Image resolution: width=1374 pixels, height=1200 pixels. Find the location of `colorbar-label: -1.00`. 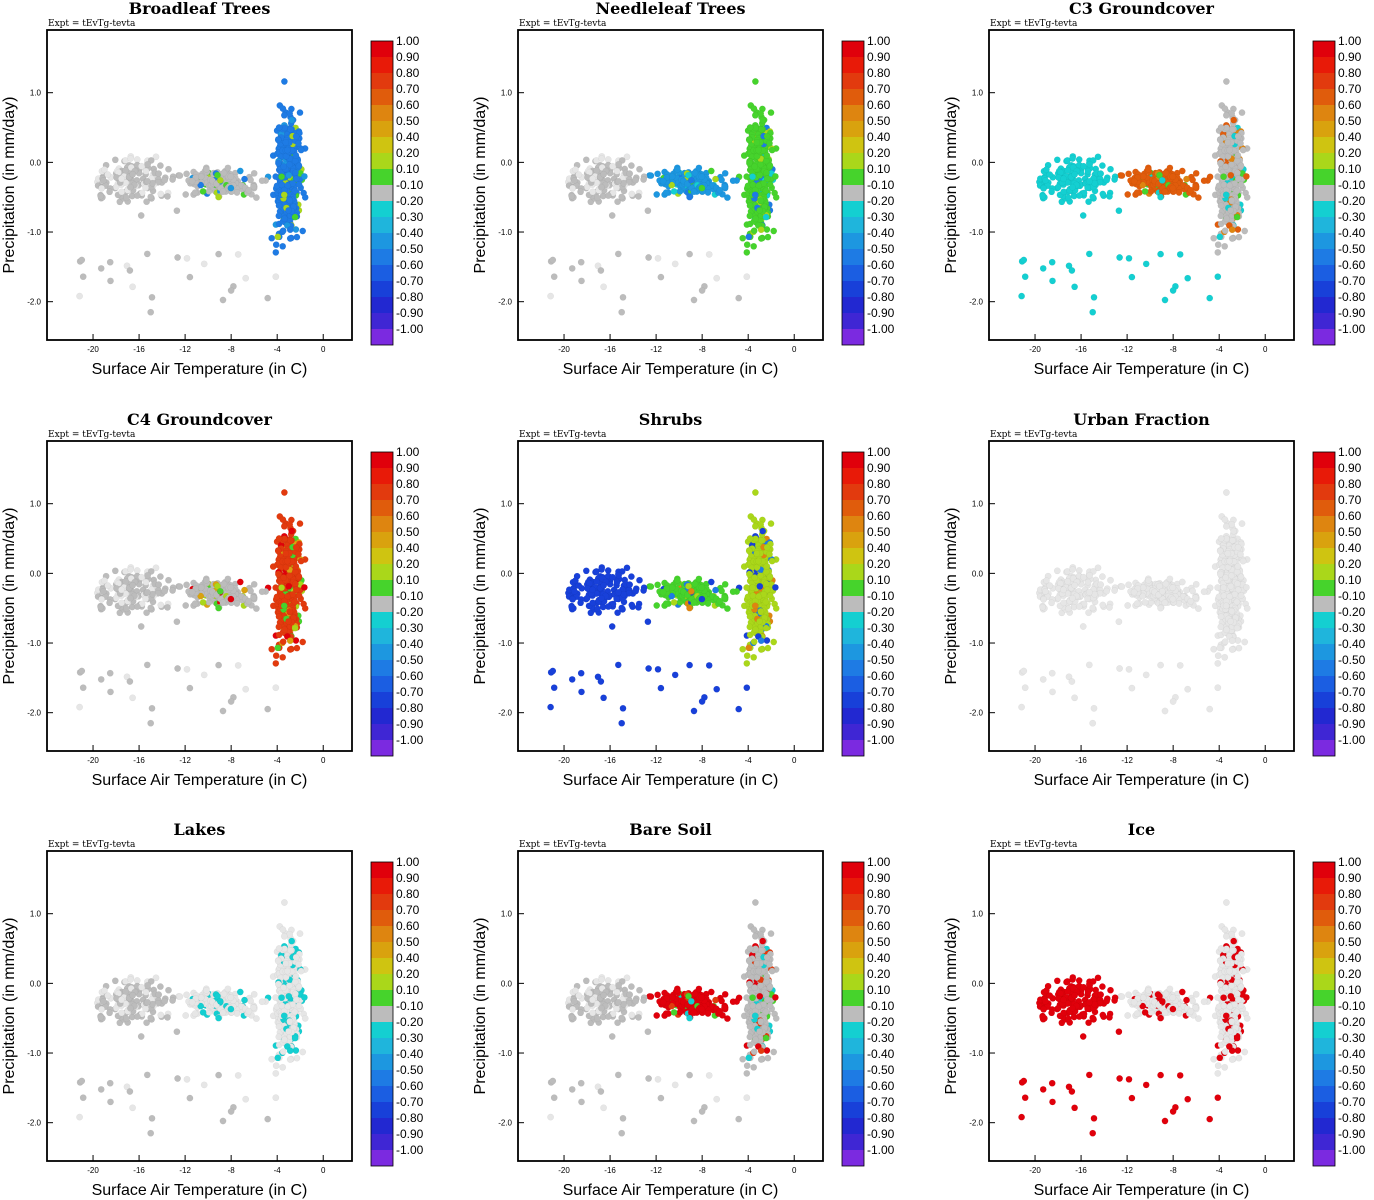

colorbar-label: -1.00 is located at coordinates (410, 740).